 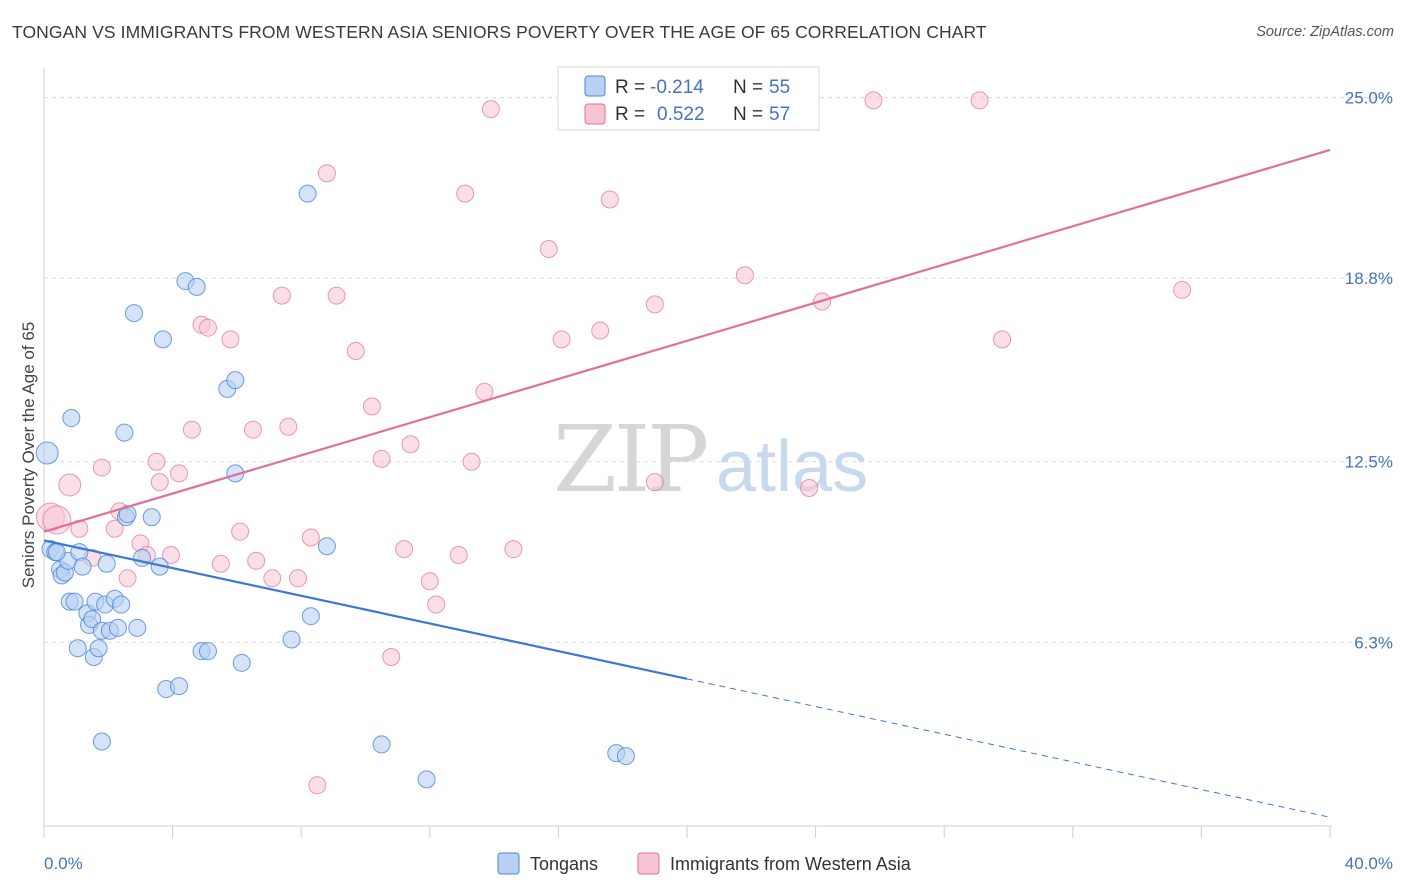 What do you see at coordinates (595, 114) in the screenshot?
I see `legend-swatch-pink` at bounding box center [595, 114].